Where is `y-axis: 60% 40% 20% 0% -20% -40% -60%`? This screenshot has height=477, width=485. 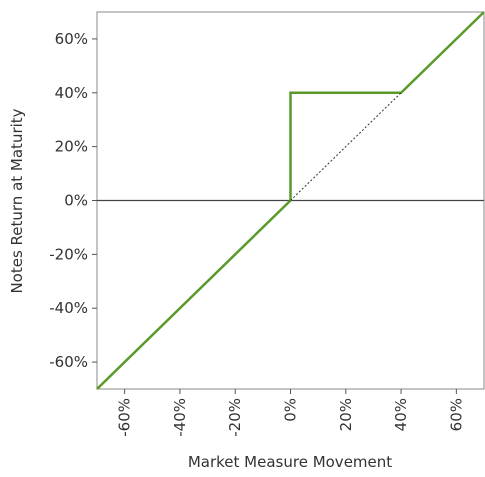
y-axis: 60% 40% 20% 0% -20% -40% -60% is located at coordinates (73, 200).